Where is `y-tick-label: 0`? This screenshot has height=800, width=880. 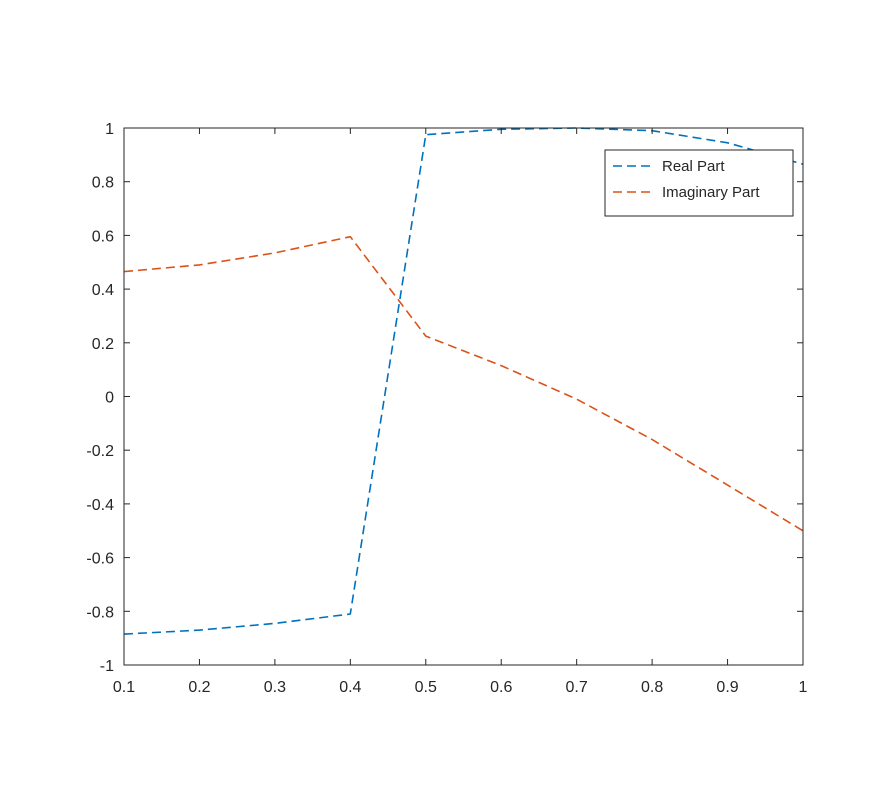 y-tick-label: 0 is located at coordinates (109, 398).